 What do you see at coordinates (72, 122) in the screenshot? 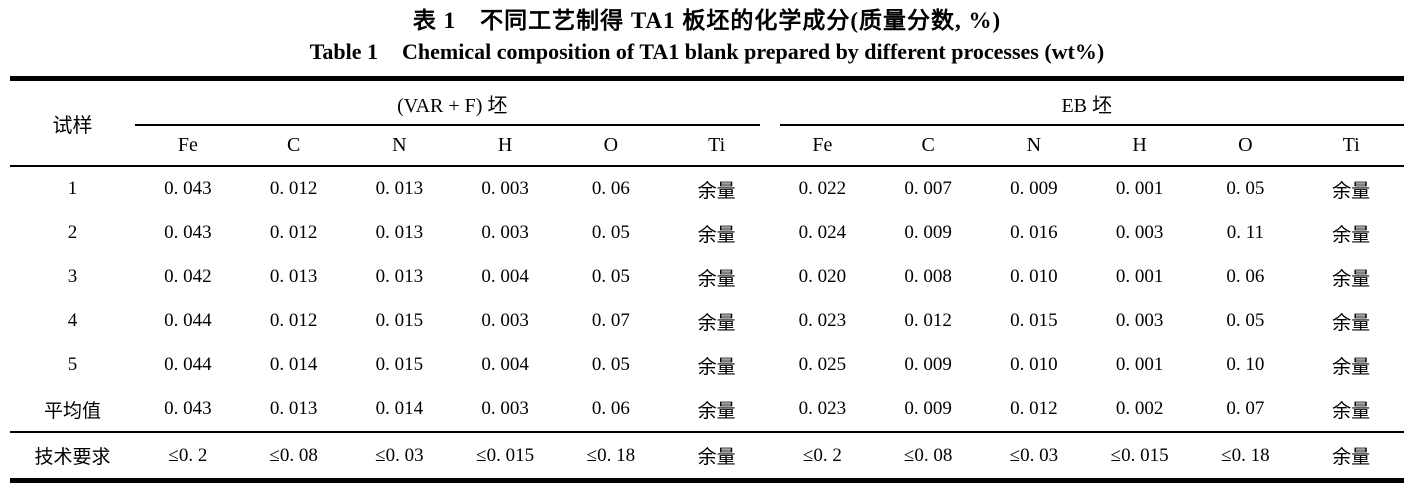
I see `sample-column-header: 试样` at bounding box center [72, 122].